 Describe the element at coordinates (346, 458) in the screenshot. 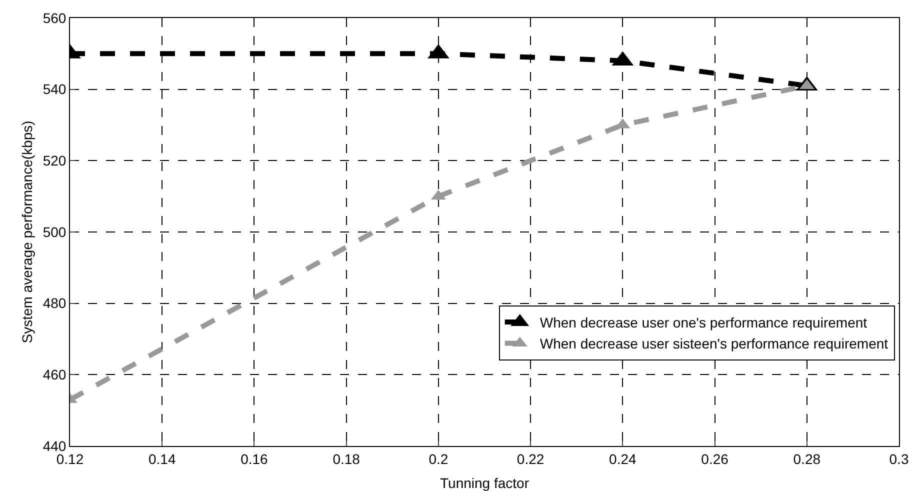

I see `x-tick-label: 0.18` at that location.